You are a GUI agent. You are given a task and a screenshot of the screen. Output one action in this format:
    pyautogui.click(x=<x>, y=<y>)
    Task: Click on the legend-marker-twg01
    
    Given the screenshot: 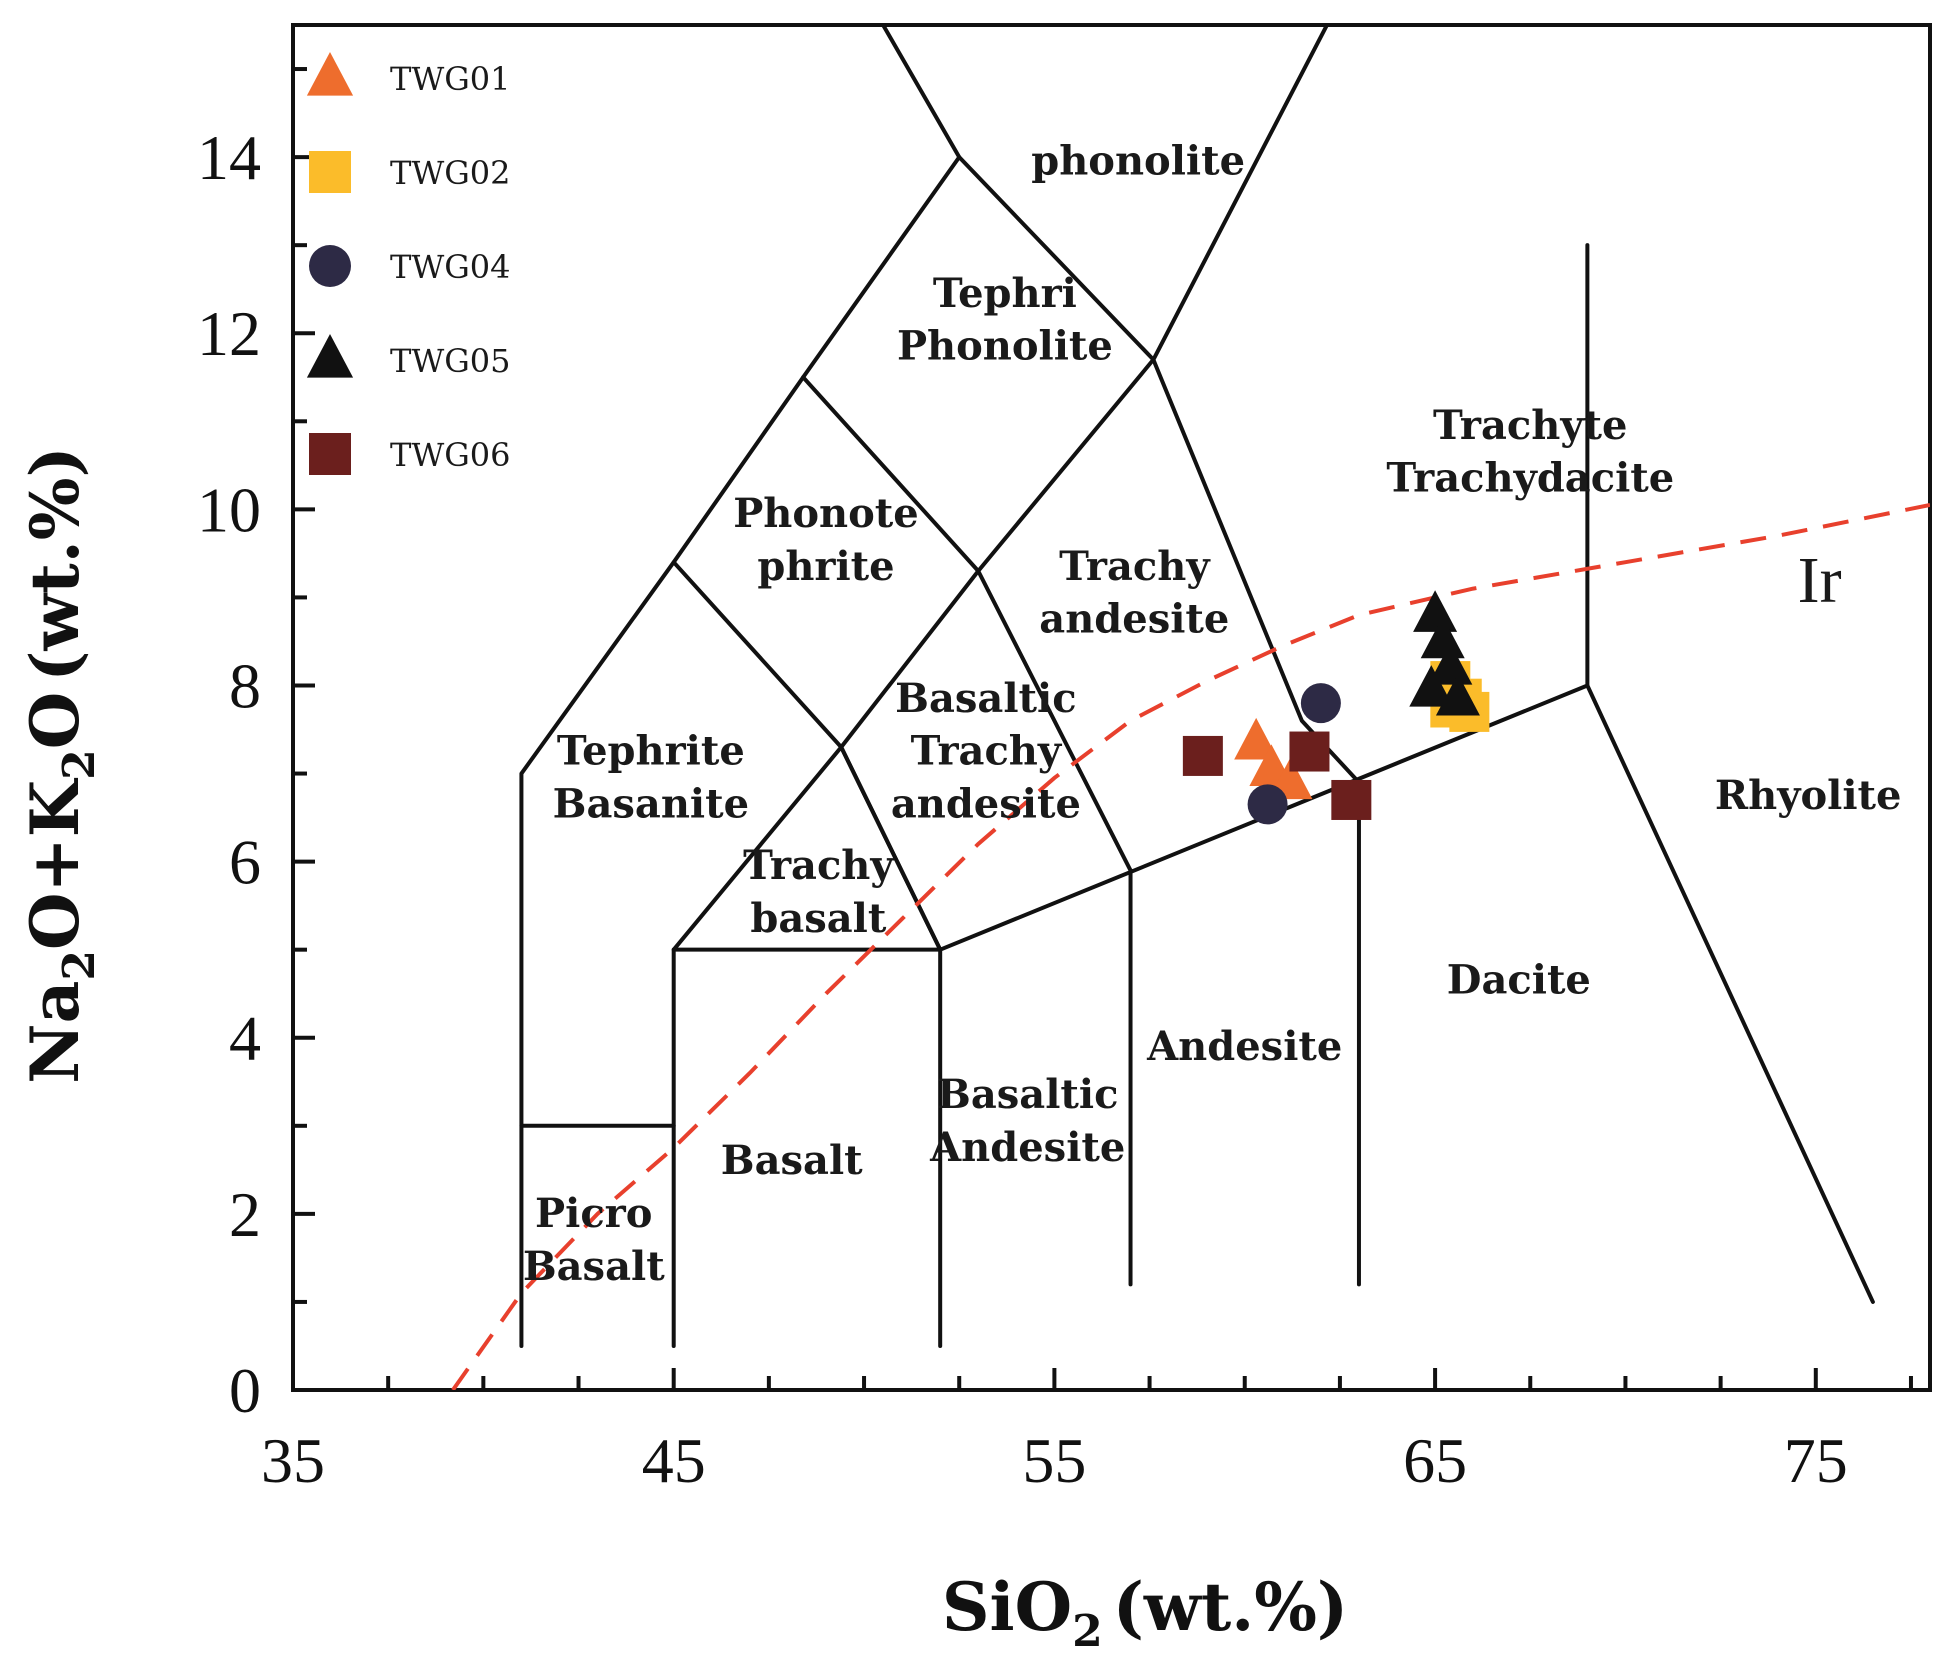 What is the action you would take?
    pyautogui.click(x=330, y=73)
    